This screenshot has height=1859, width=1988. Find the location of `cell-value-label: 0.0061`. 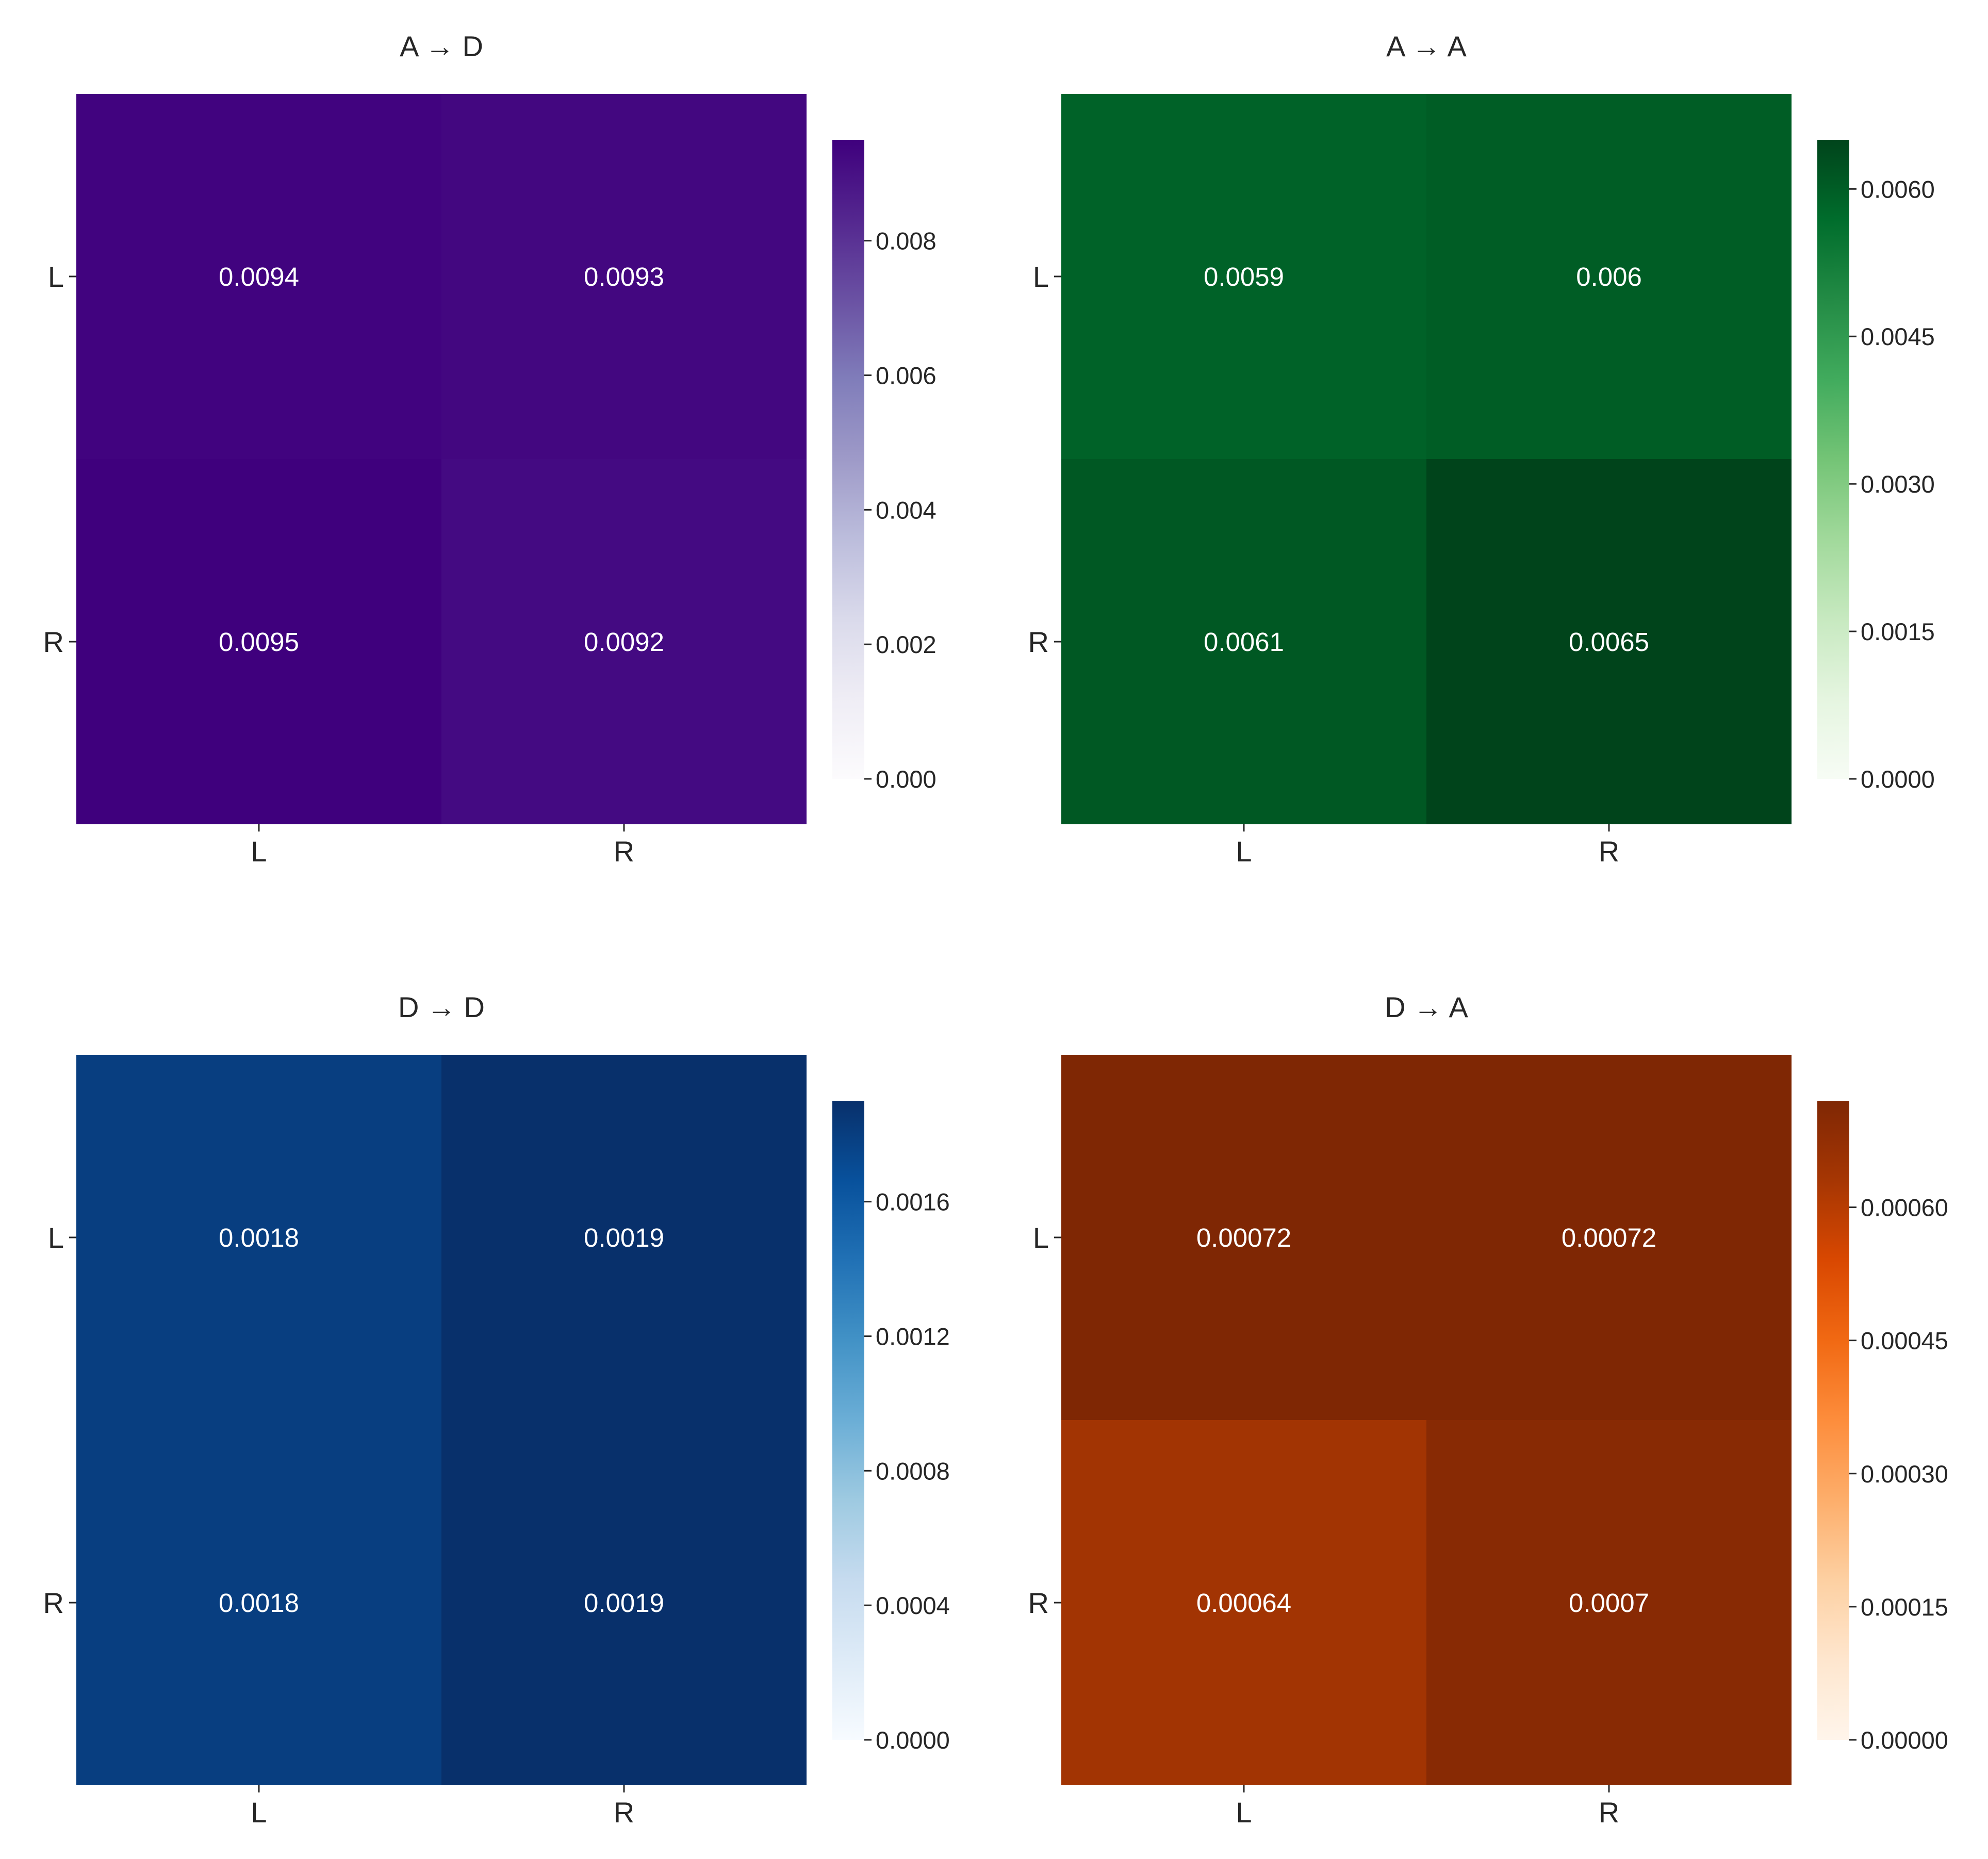

cell-value-label: 0.0061 is located at coordinates (1244, 642).